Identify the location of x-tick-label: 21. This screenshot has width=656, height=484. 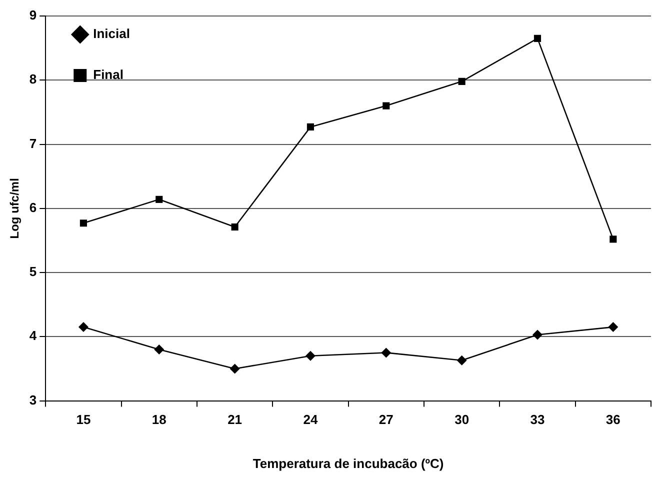
(235, 420).